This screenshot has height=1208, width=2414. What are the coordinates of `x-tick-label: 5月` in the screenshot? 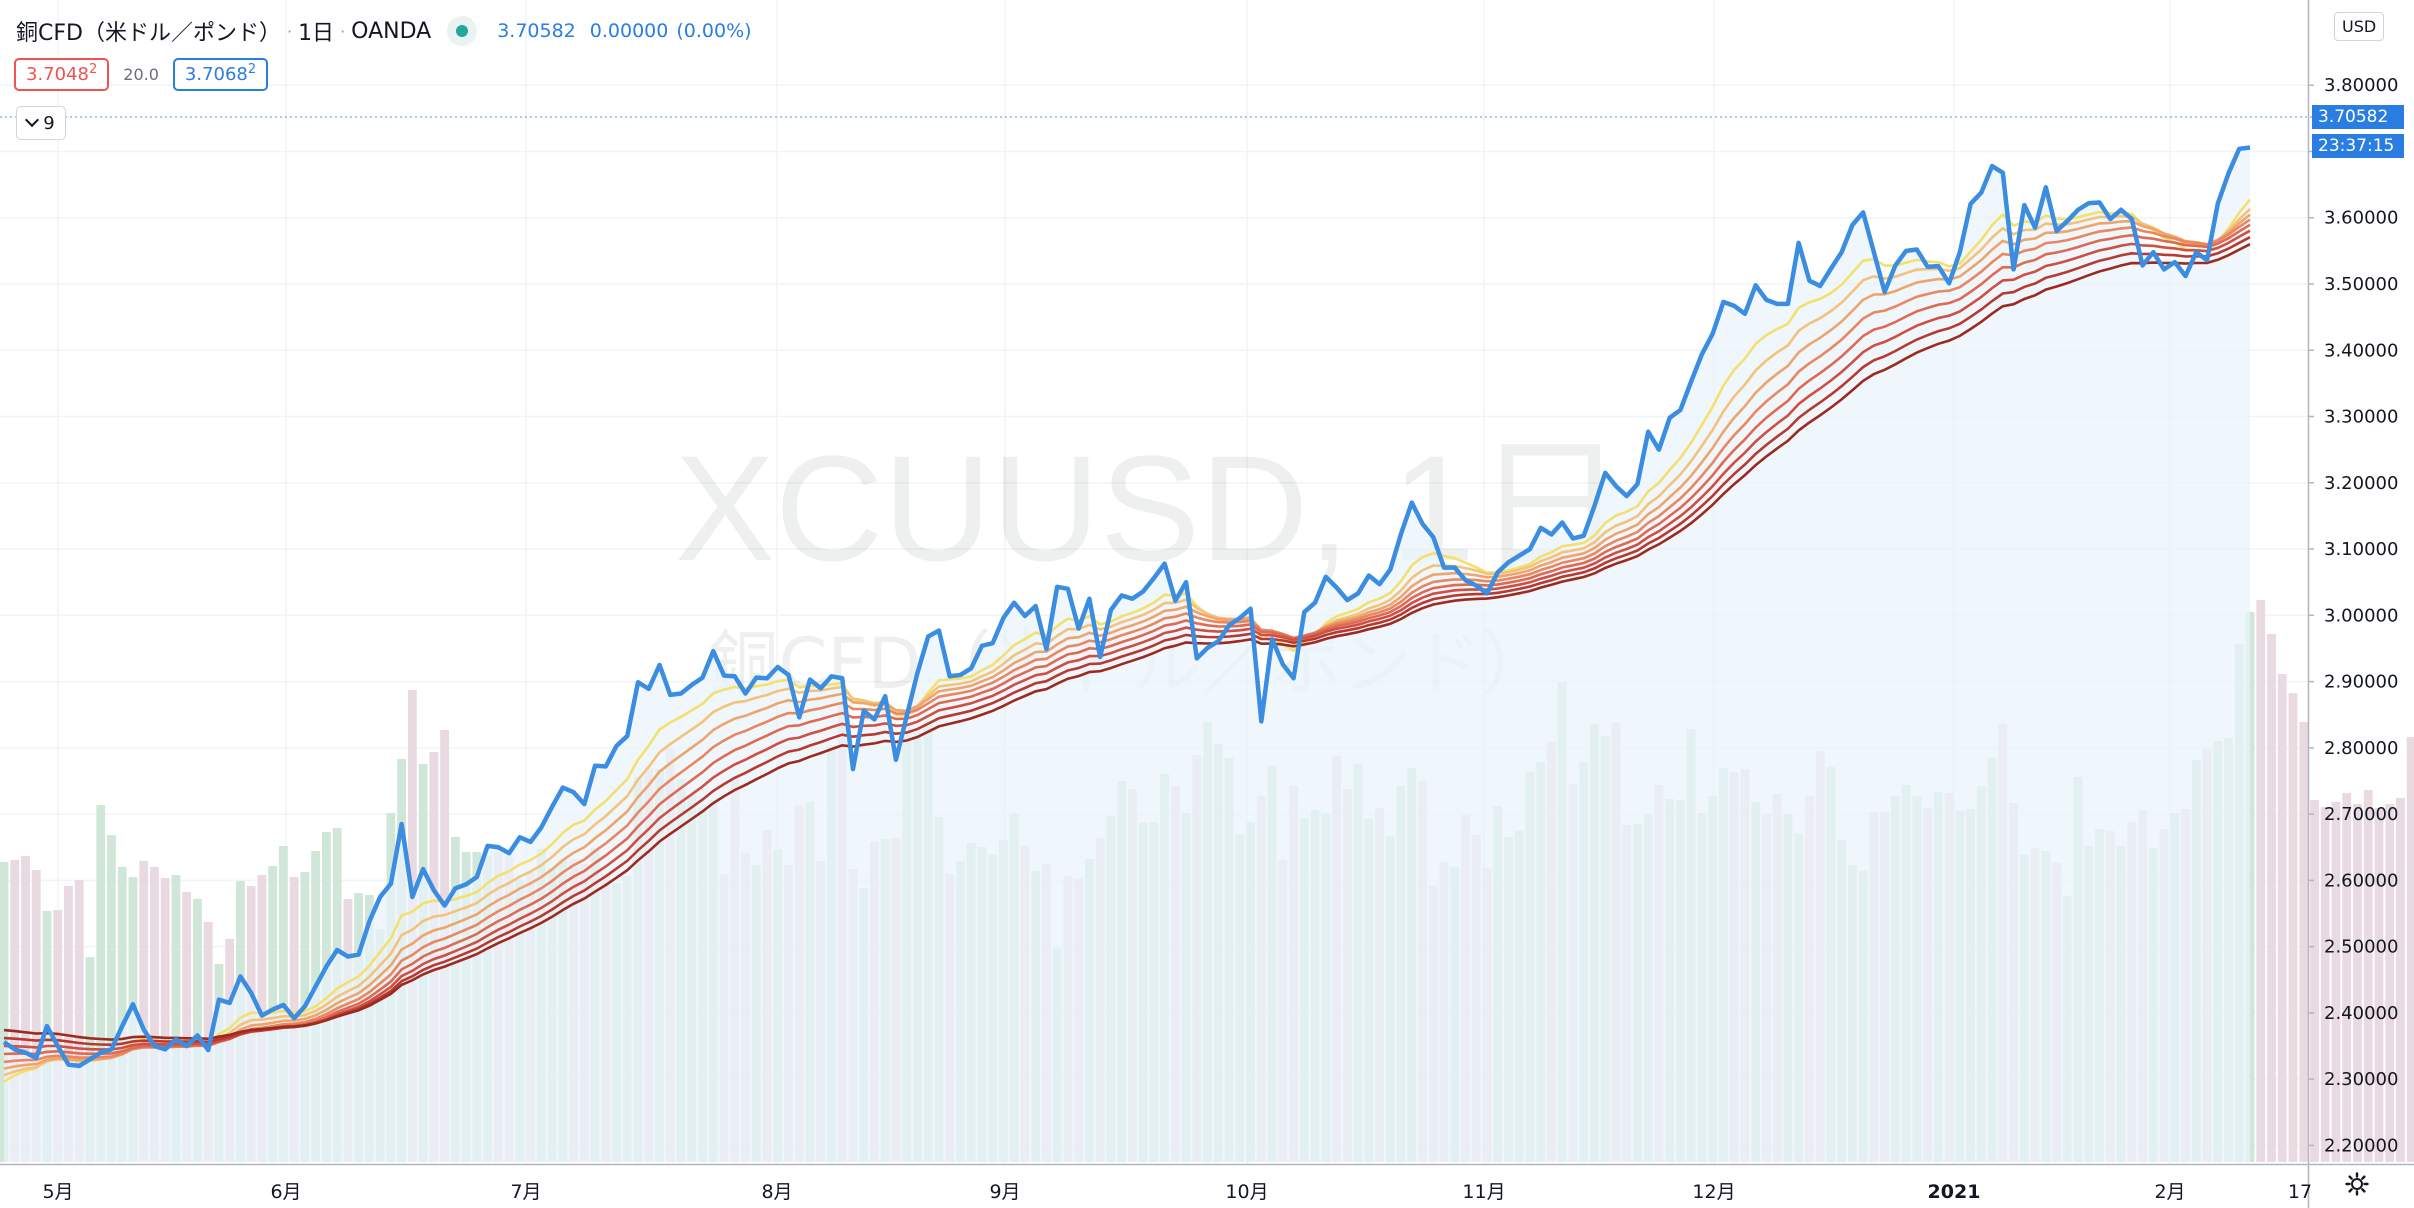 It's located at (57, 1192).